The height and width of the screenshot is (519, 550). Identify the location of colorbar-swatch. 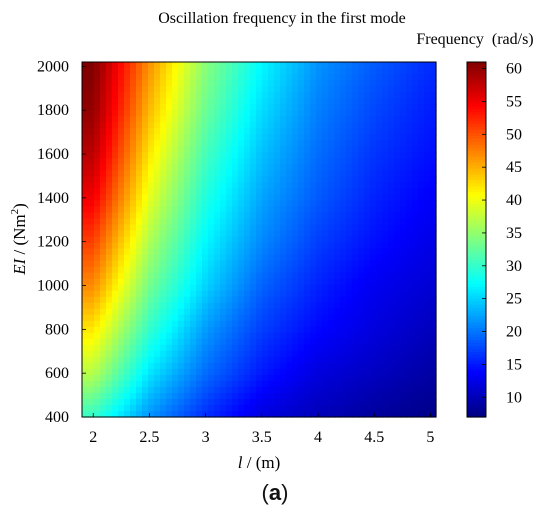
(476, 126).